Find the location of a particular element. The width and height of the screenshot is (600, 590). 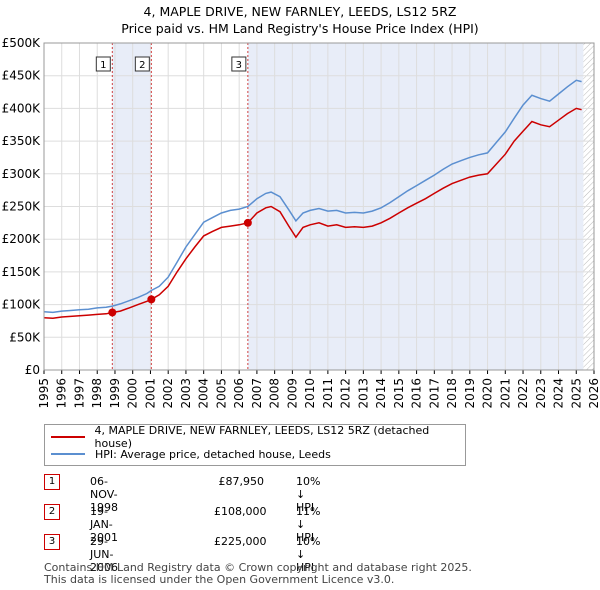

x-tick-label: 2019 is located at coordinates (470, 393).